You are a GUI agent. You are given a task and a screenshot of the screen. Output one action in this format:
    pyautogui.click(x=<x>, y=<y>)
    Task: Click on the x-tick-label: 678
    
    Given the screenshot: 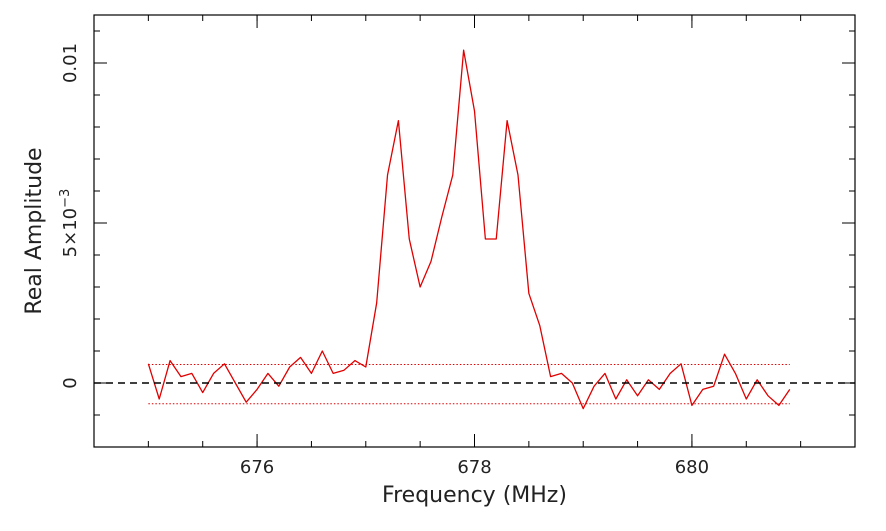 What is the action you would take?
    pyautogui.click(x=474, y=467)
    